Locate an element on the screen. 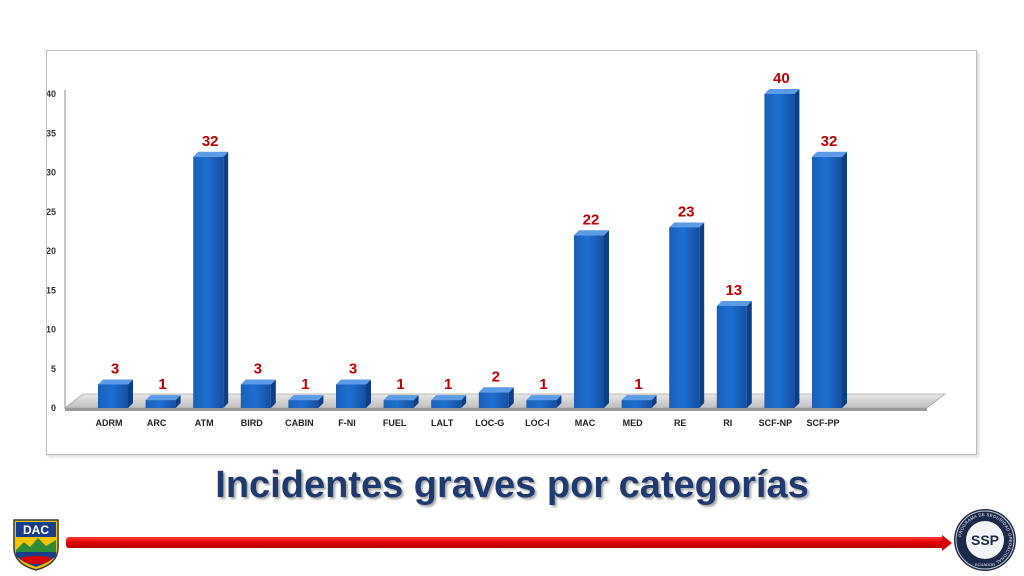 The image size is (1024, 576). dac-logo: DAC is located at coordinates (36, 545).